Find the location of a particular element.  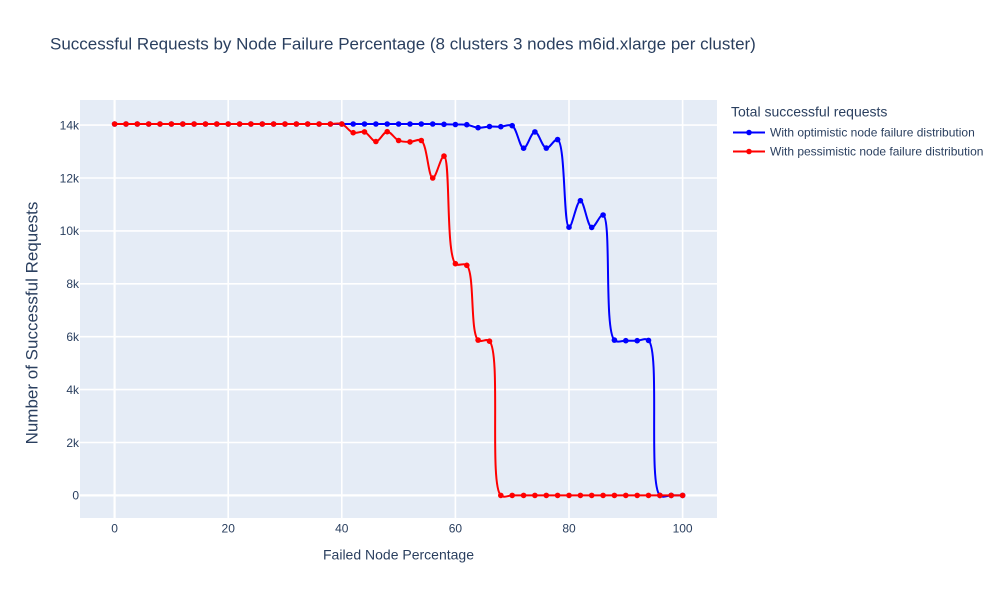

svg-text: Failed Node Percentage is located at coordinates (398, 555).